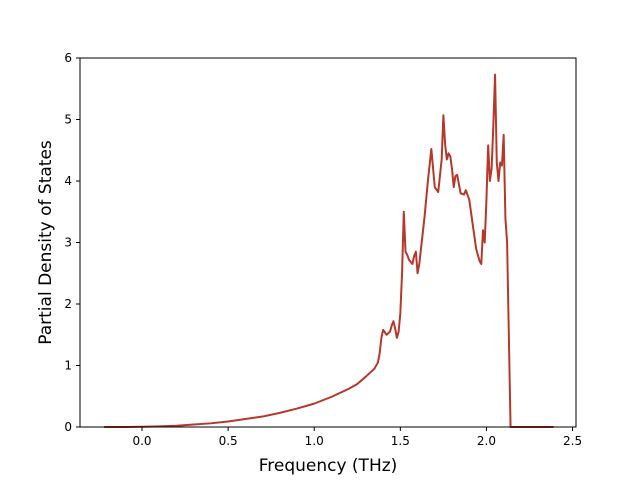 The height and width of the screenshot is (480, 640). Describe the element at coordinates (400, 441) in the screenshot. I see `x-tick-label: 1.5` at that location.